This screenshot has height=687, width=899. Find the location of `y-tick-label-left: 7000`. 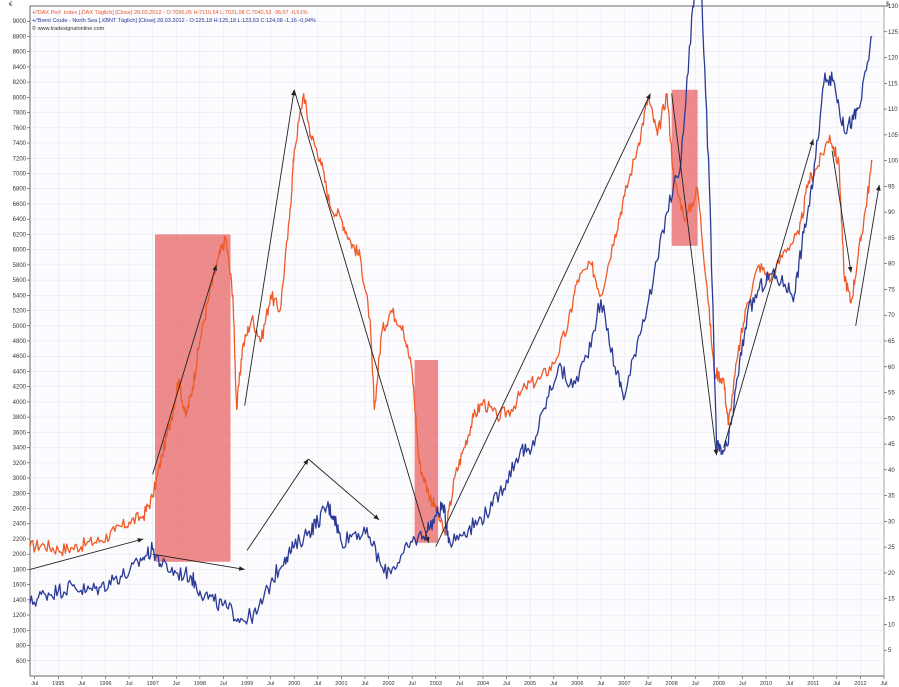

y-tick-label-left: 7000 is located at coordinates (20, 175).